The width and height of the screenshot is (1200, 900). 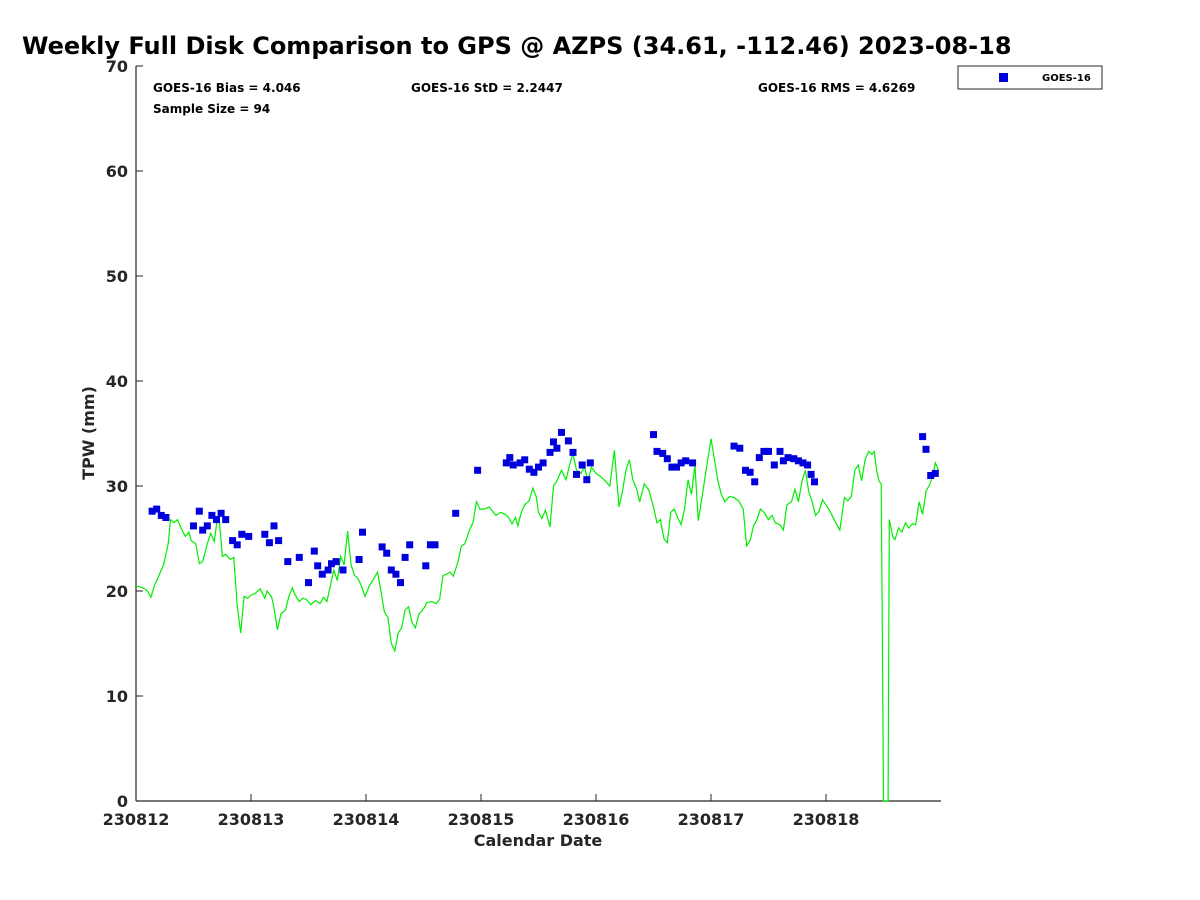 I want to click on x-axis-label: Calendar Date, so click(x=538, y=840).